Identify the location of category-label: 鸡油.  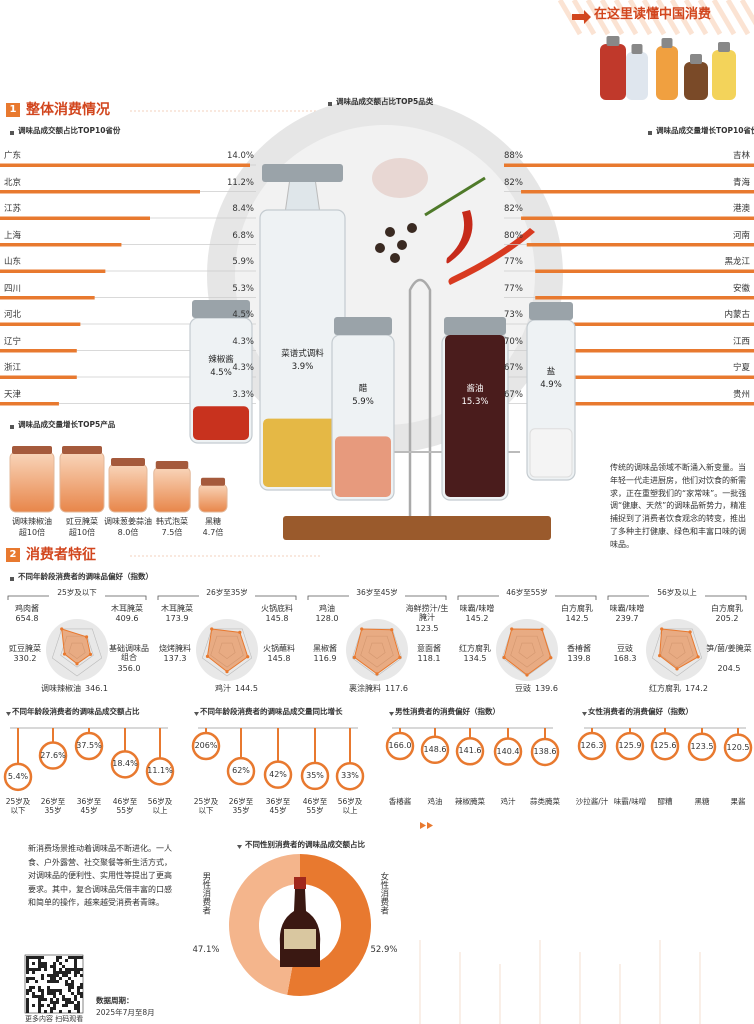
(327, 608).